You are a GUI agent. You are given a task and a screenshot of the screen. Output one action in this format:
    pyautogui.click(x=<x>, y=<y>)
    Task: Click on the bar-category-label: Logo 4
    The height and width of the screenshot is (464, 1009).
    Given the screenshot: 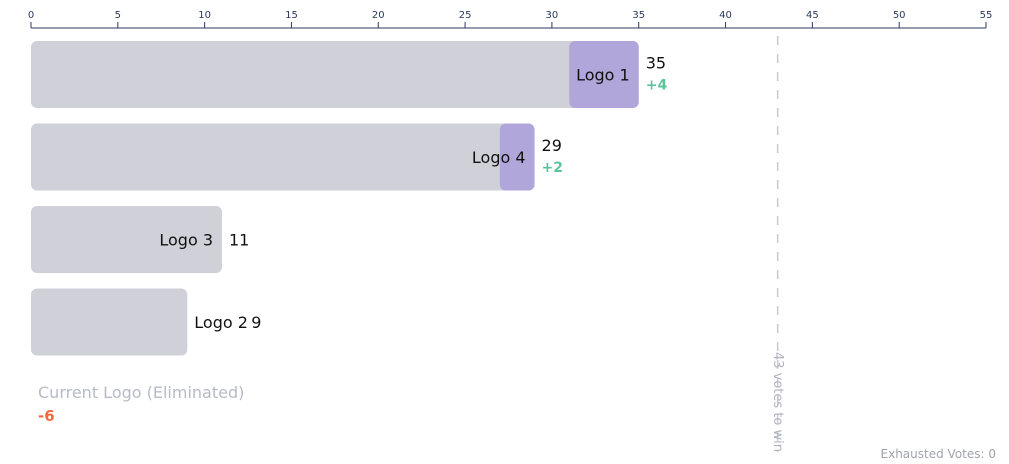 What is the action you would take?
    pyautogui.click(x=499, y=157)
    